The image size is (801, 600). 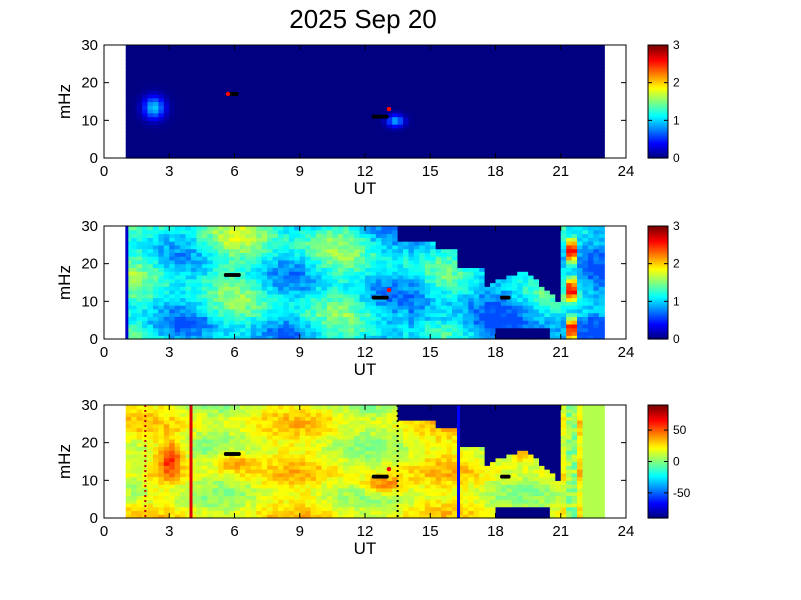 What do you see at coordinates (663, 282) in the screenshot?
I see `colorbar-2: 0 1 2 3` at bounding box center [663, 282].